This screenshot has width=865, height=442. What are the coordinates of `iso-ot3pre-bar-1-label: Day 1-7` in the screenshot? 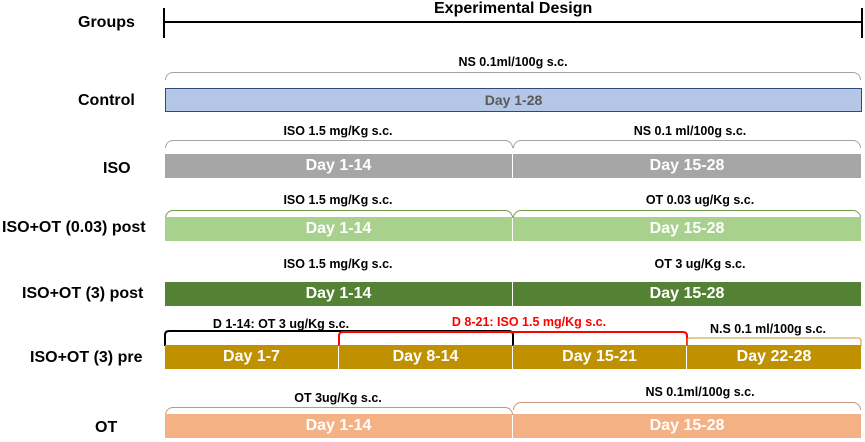 It's located at (251, 356).